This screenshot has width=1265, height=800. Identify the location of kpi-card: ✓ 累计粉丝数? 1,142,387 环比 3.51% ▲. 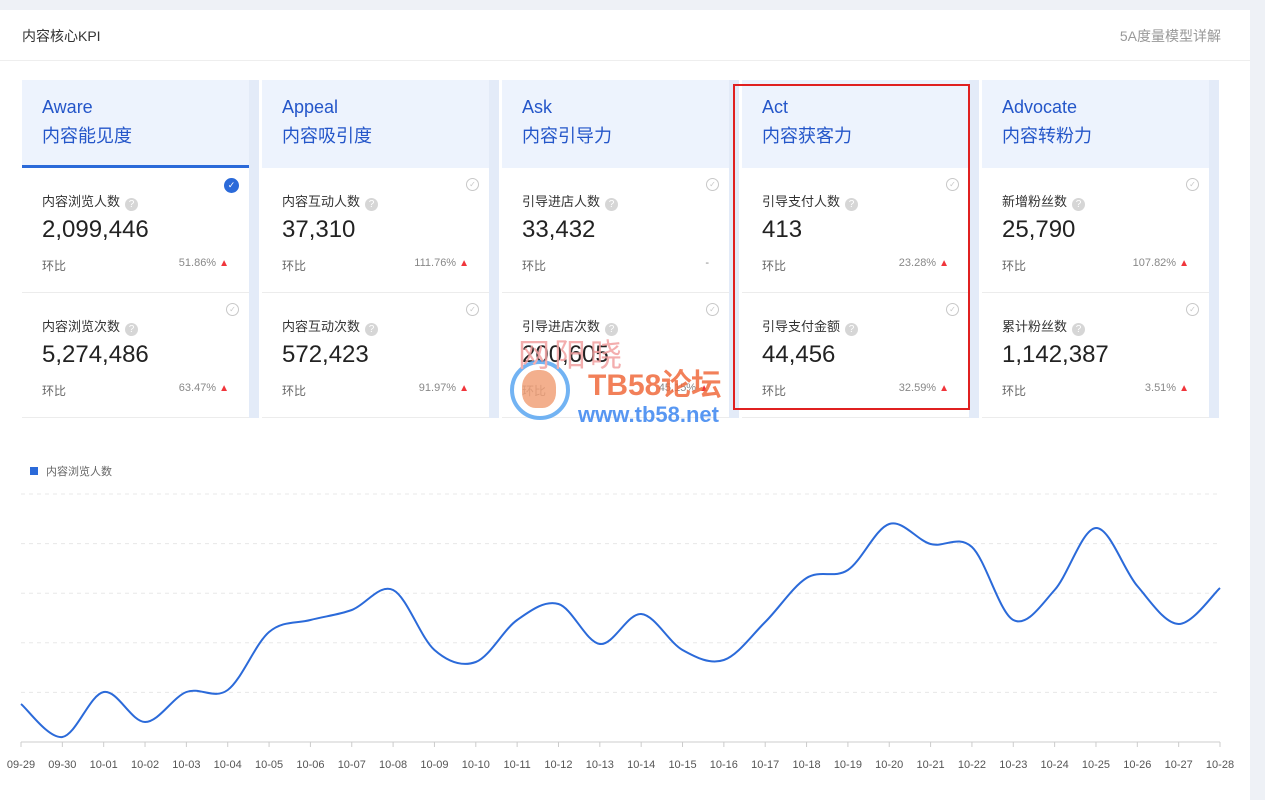
(1095, 355).